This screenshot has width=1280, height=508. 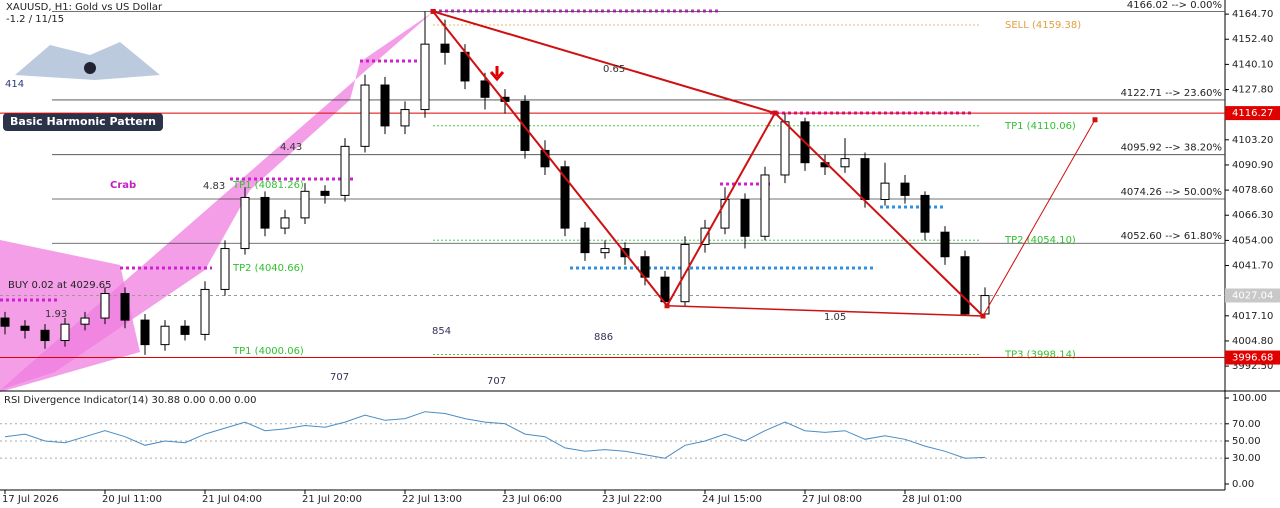 What do you see at coordinates (232, 499) in the screenshot?
I see `x-tick-label: 21 Jul 04:00` at bounding box center [232, 499].